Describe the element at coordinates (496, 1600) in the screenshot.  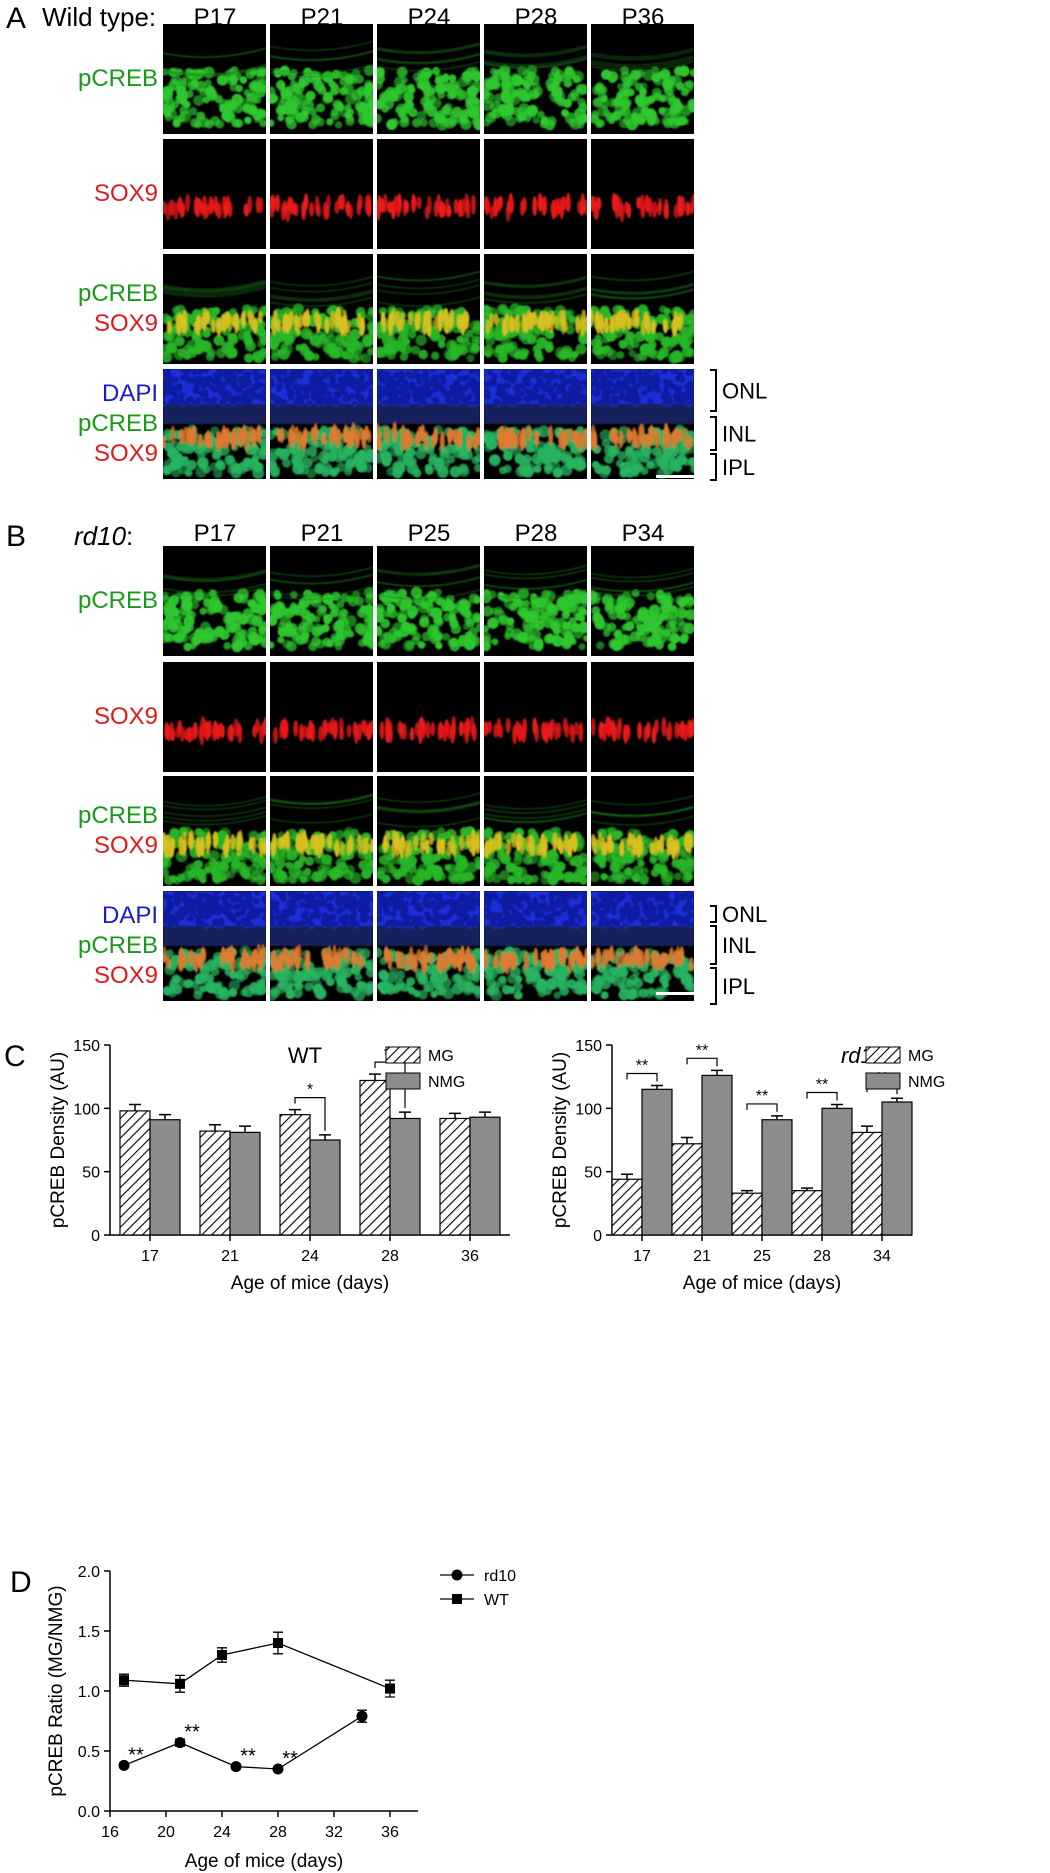
I see `legend-label: WT` at that location.